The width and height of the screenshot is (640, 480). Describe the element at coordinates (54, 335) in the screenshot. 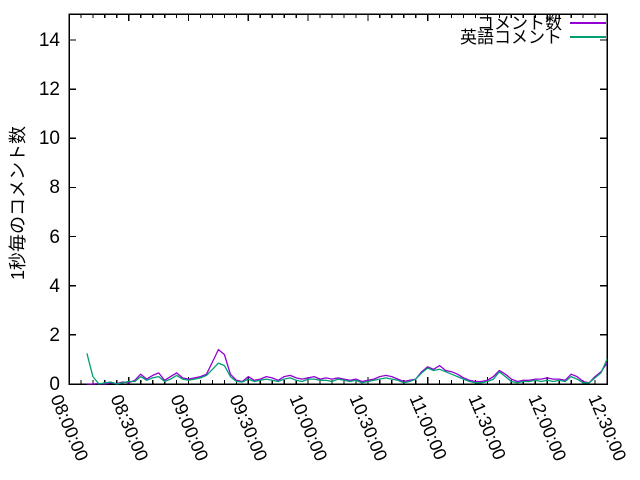

I see `y-tick-label: 2` at that location.